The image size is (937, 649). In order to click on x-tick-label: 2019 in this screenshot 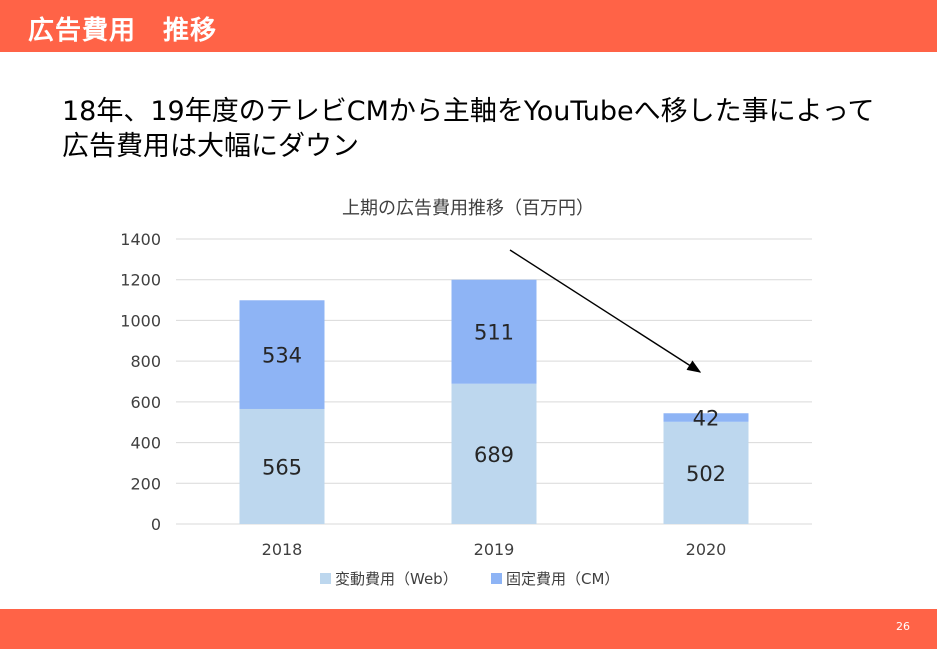, I will do `click(494, 549)`.